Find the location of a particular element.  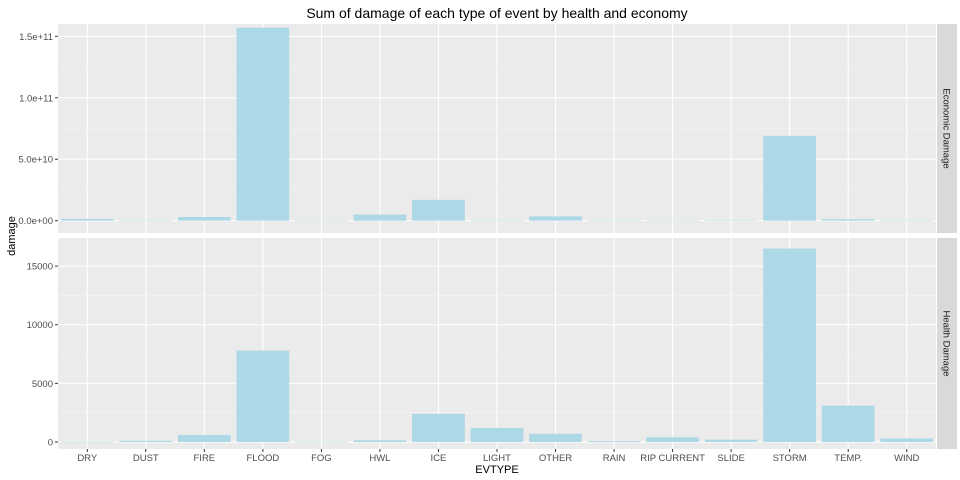

x-tick-label: WIND is located at coordinates (906, 458).